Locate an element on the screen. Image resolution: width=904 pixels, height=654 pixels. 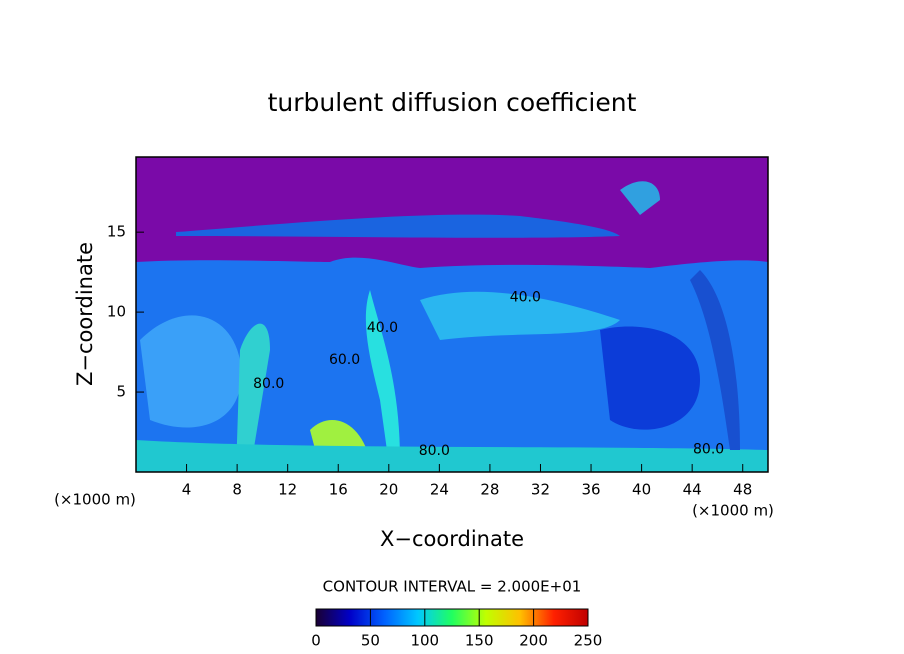
x-tick-label: 12 is located at coordinates (287, 490).